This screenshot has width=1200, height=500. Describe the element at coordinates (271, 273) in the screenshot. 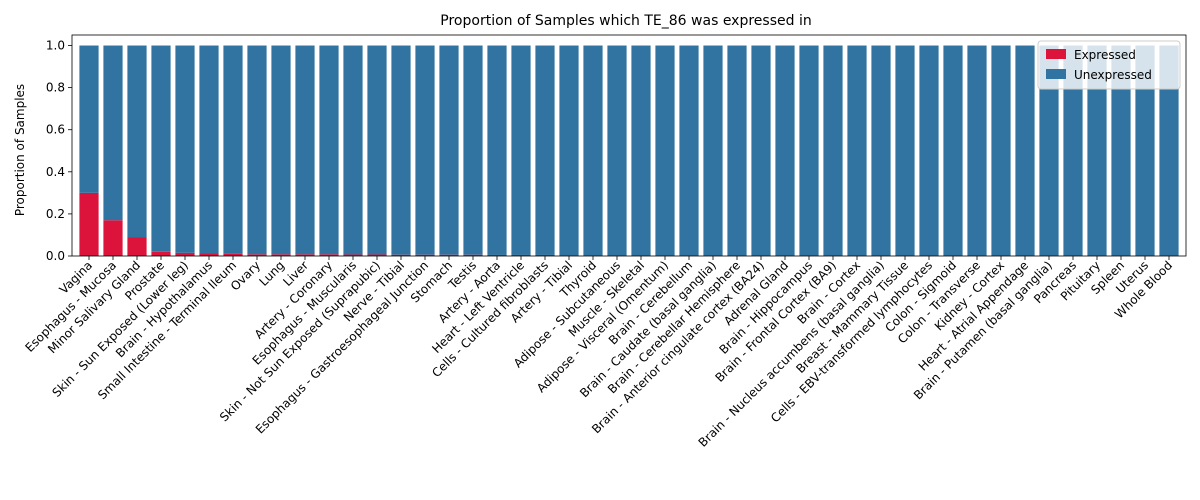

I see `x-tick-label: Lung` at that location.